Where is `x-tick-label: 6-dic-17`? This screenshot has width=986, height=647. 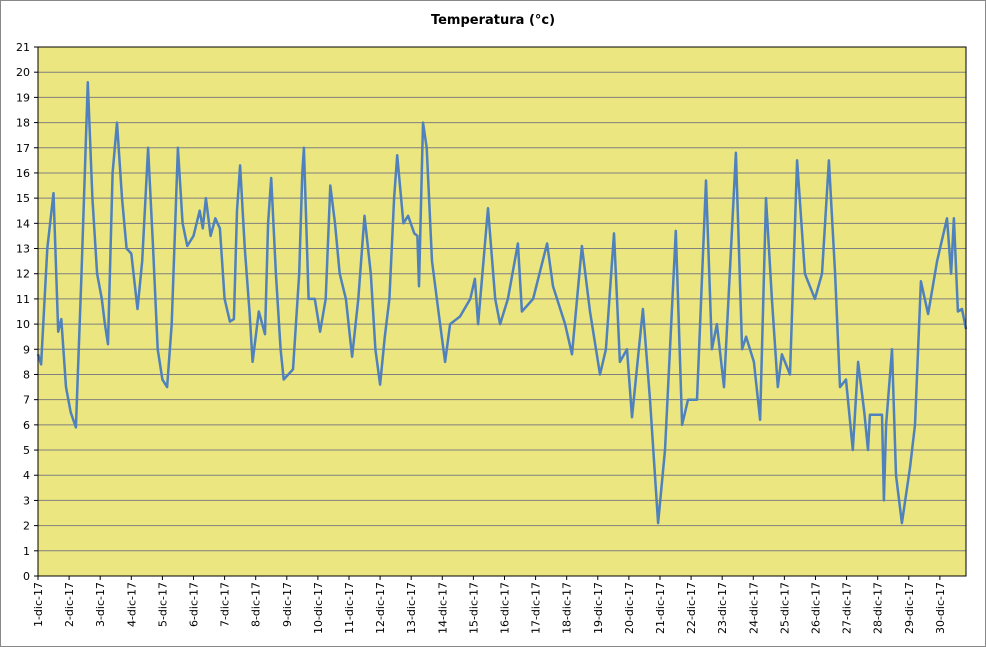
x-tick-label: 6-dic-17 is located at coordinates (193, 604).